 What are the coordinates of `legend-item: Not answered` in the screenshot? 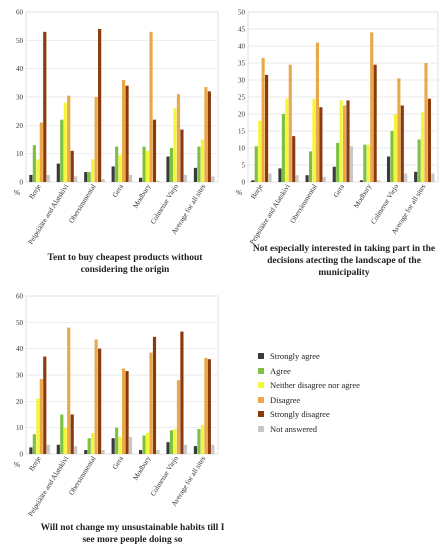 It's located at (348, 429).